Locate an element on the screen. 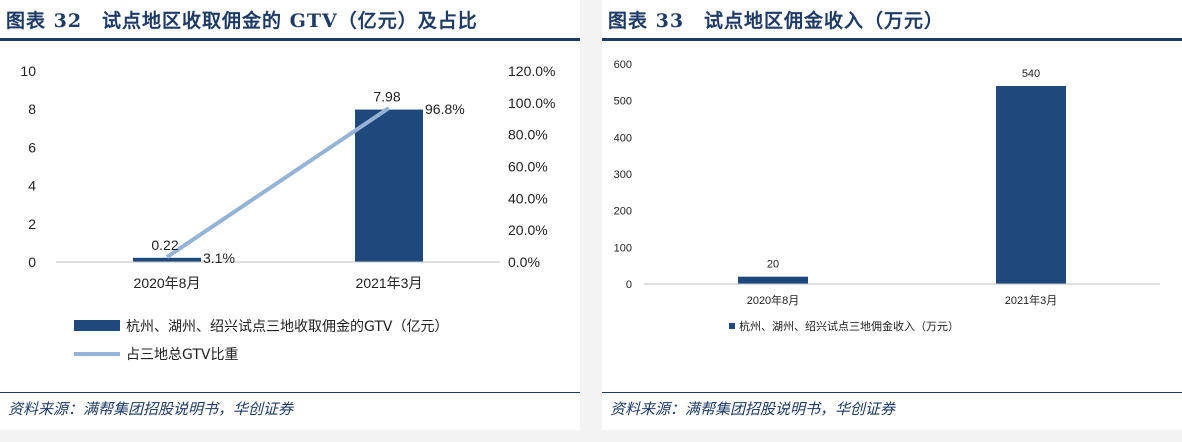  line-data-label: 3.1% is located at coordinates (219, 258).